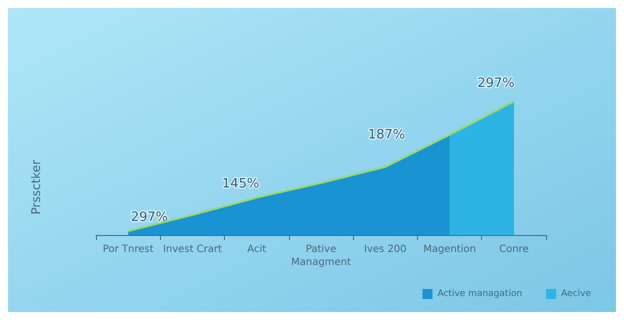 This screenshot has width=624, height=320. I want to click on legend-label: Aecive, so click(576, 294).